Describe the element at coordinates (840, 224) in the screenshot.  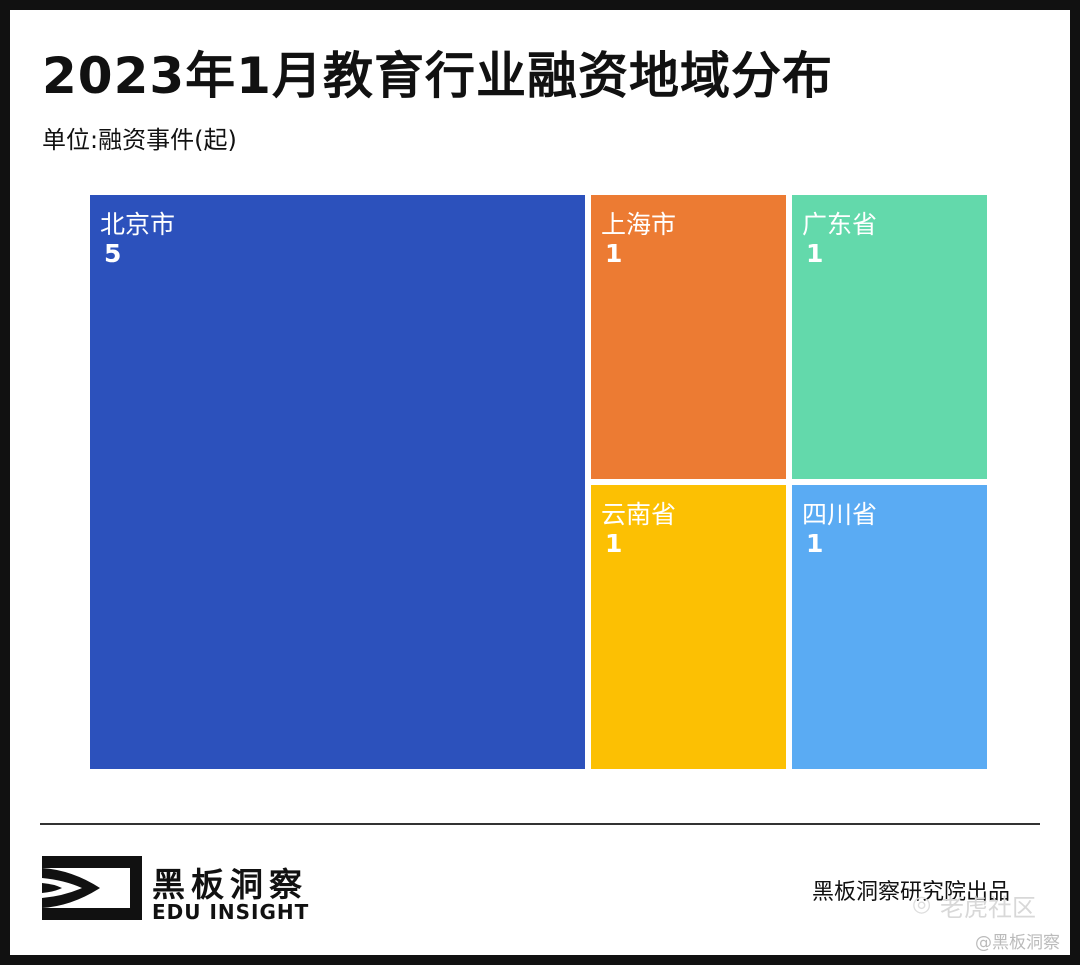
I see `tile-label: 广东省` at that location.